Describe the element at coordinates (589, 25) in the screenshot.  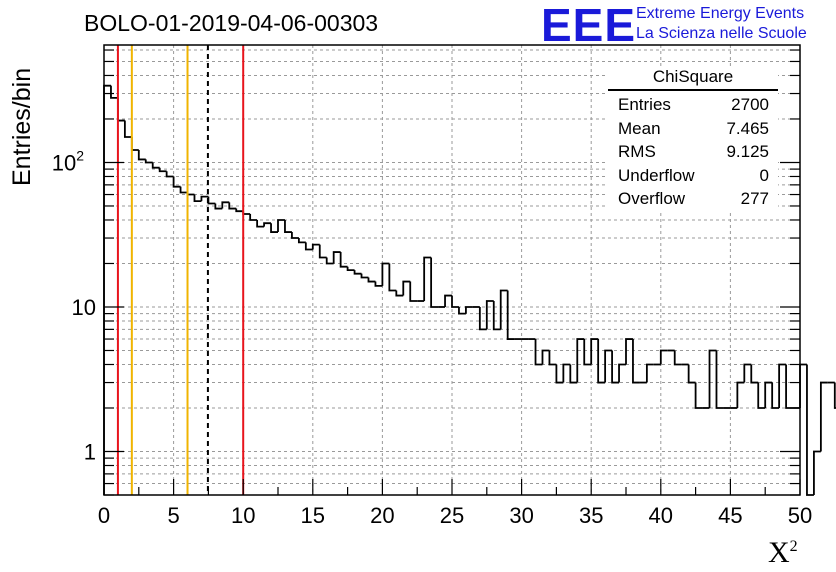
I see `eee-logo: EEE` at that location.